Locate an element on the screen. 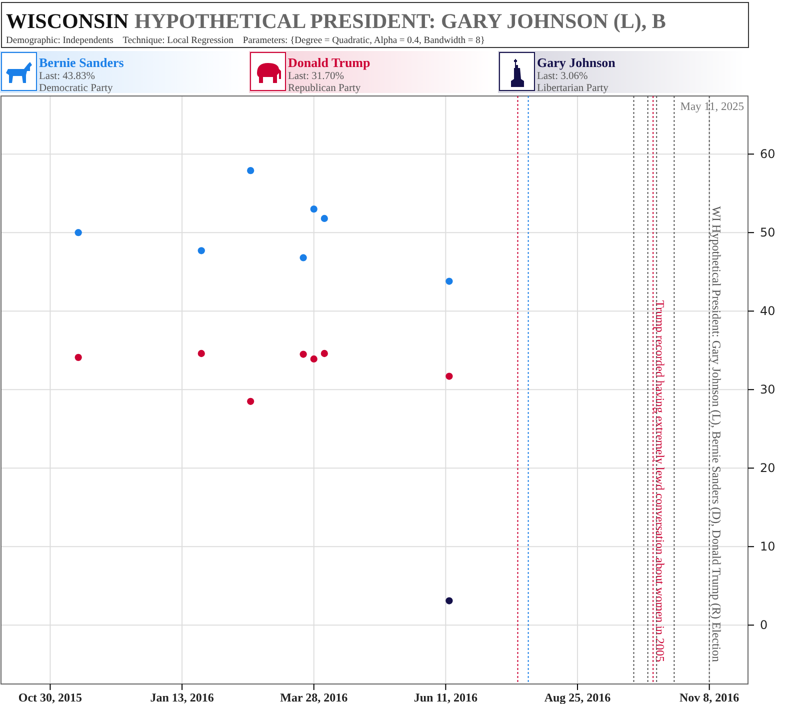 The width and height of the screenshot is (789, 704). ref-line-label: Trump recorded having extremely lewd conversation about women in 2005 is located at coordinates (660, 481).